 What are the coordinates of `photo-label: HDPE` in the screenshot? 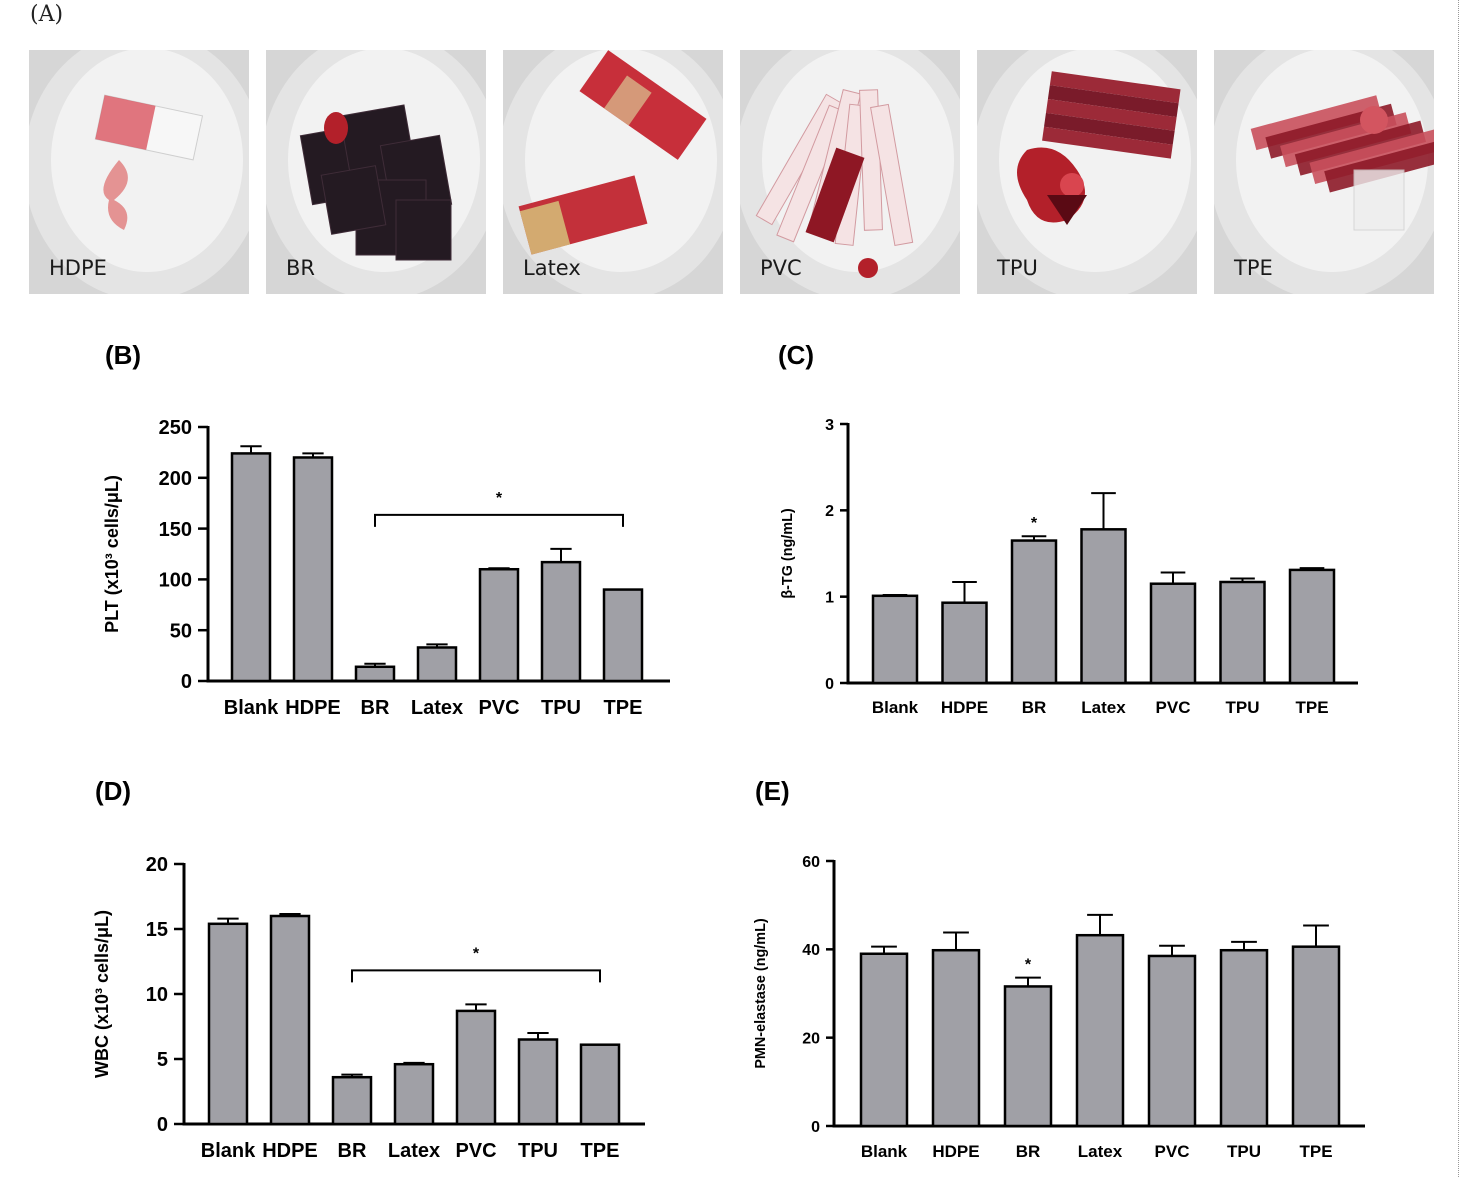 It's located at (78, 268).